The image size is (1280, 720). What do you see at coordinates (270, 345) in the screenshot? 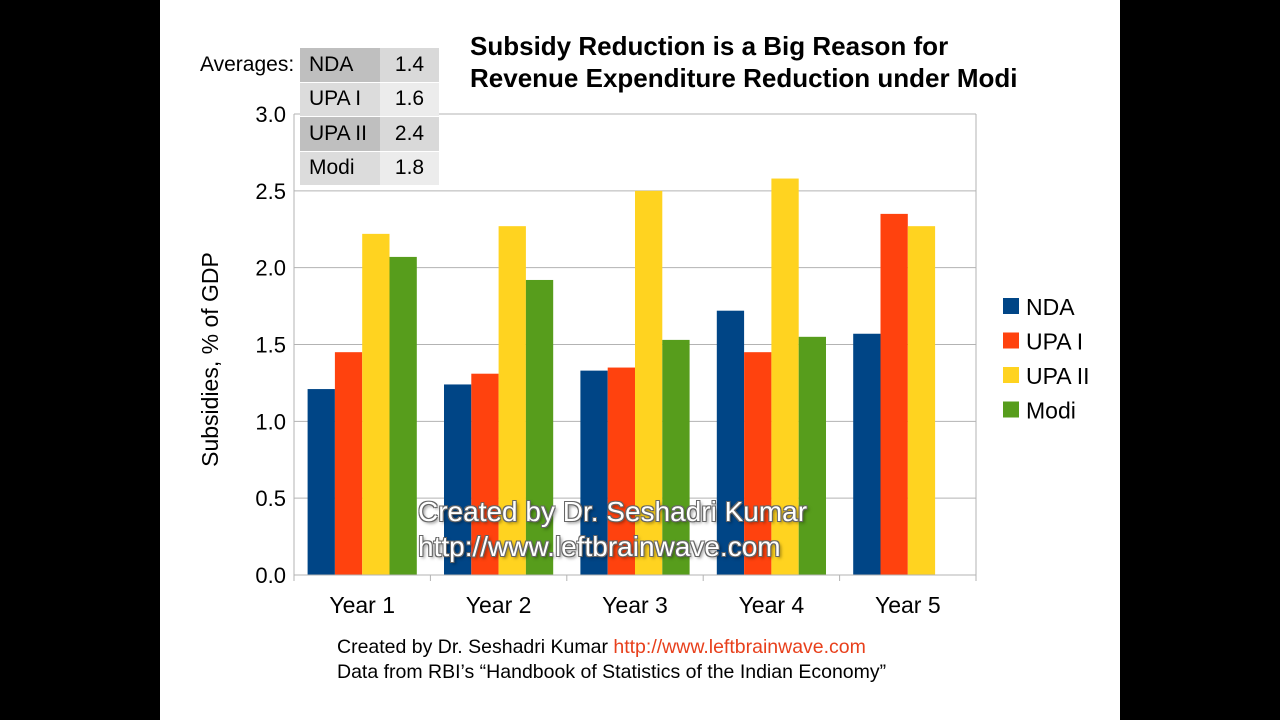
I see `y-tick-label: 1.5` at bounding box center [270, 345].